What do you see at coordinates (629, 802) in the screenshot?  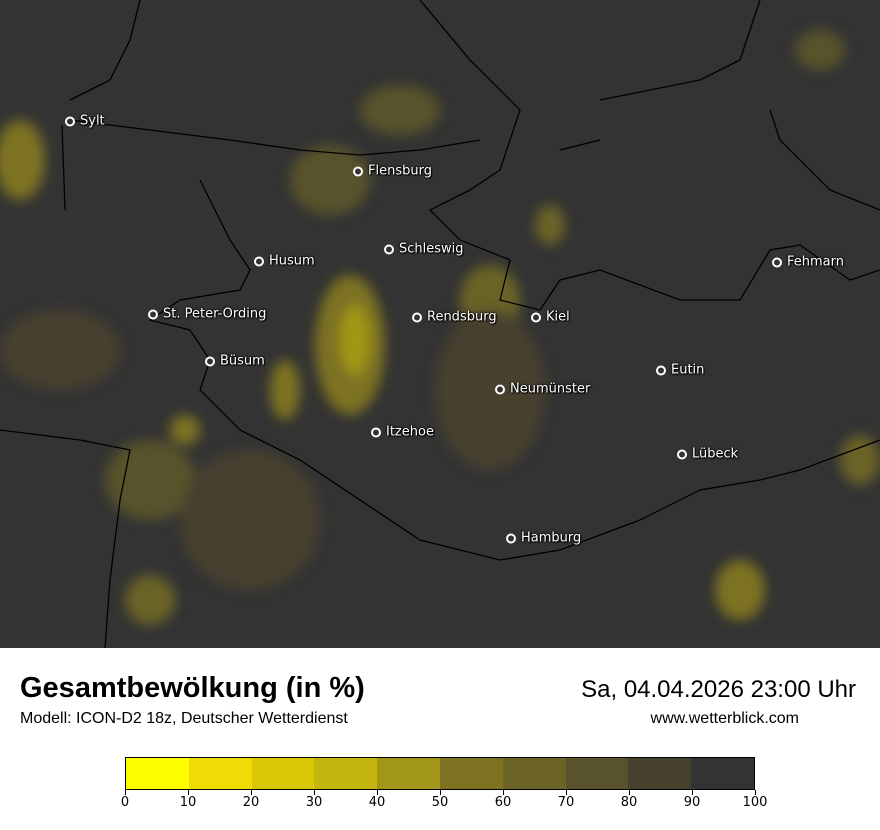 I see `legend-tick-label: 80` at bounding box center [629, 802].